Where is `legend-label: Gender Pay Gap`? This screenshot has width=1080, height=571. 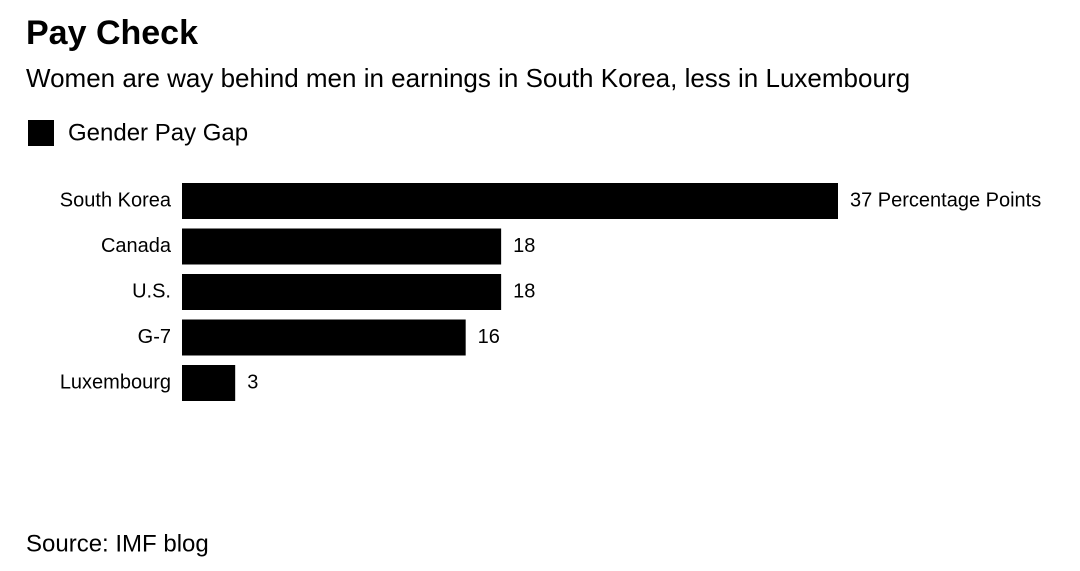
legend-label: Gender Pay Gap is located at coordinates (158, 132).